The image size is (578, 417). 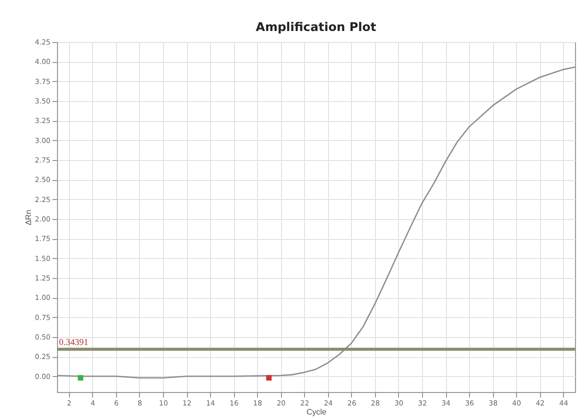 What do you see at coordinates (317, 412) in the screenshot?
I see `x-axis-title: Cycle` at bounding box center [317, 412].